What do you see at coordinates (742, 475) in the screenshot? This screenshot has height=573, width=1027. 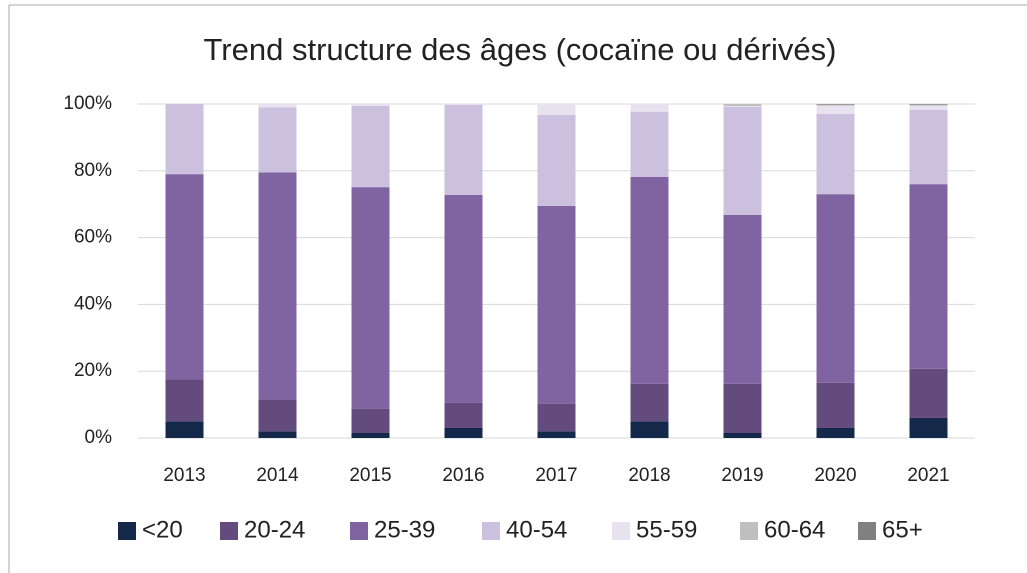 I see `x-tick-label: 2019` at bounding box center [742, 475].